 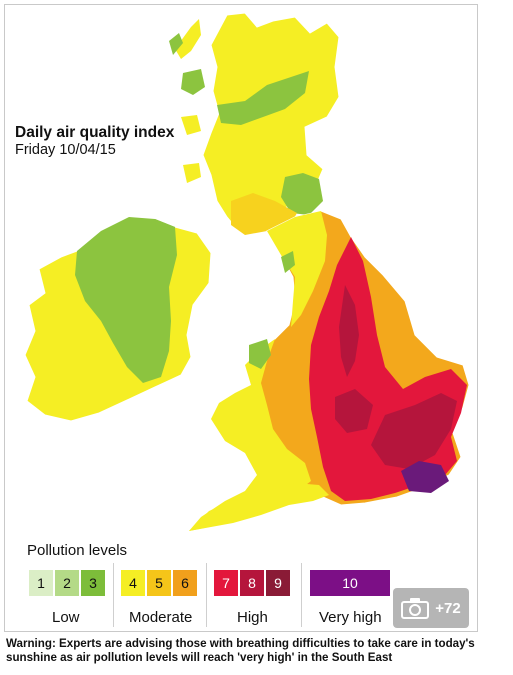 I want to click on northern-ireland-green-zone, so click(x=165, y=233).